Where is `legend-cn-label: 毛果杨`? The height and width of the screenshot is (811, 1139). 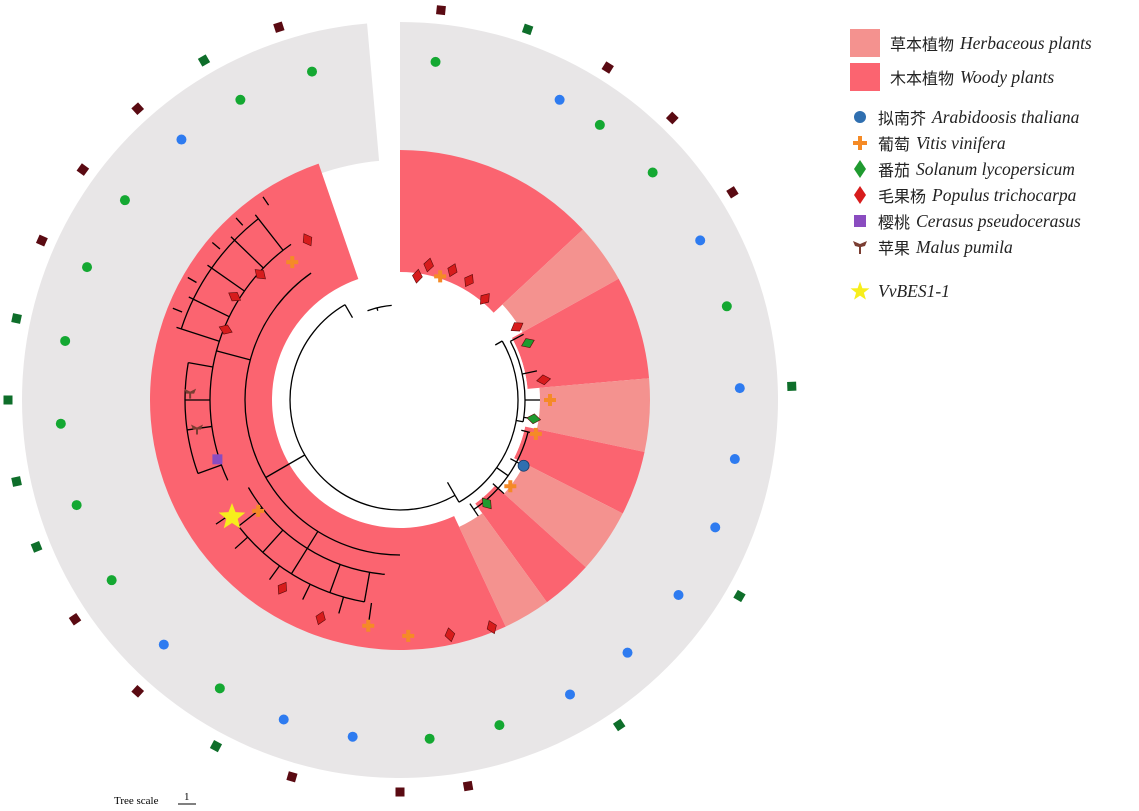
legend-cn-label: 毛果杨 is located at coordinates (902, 196).